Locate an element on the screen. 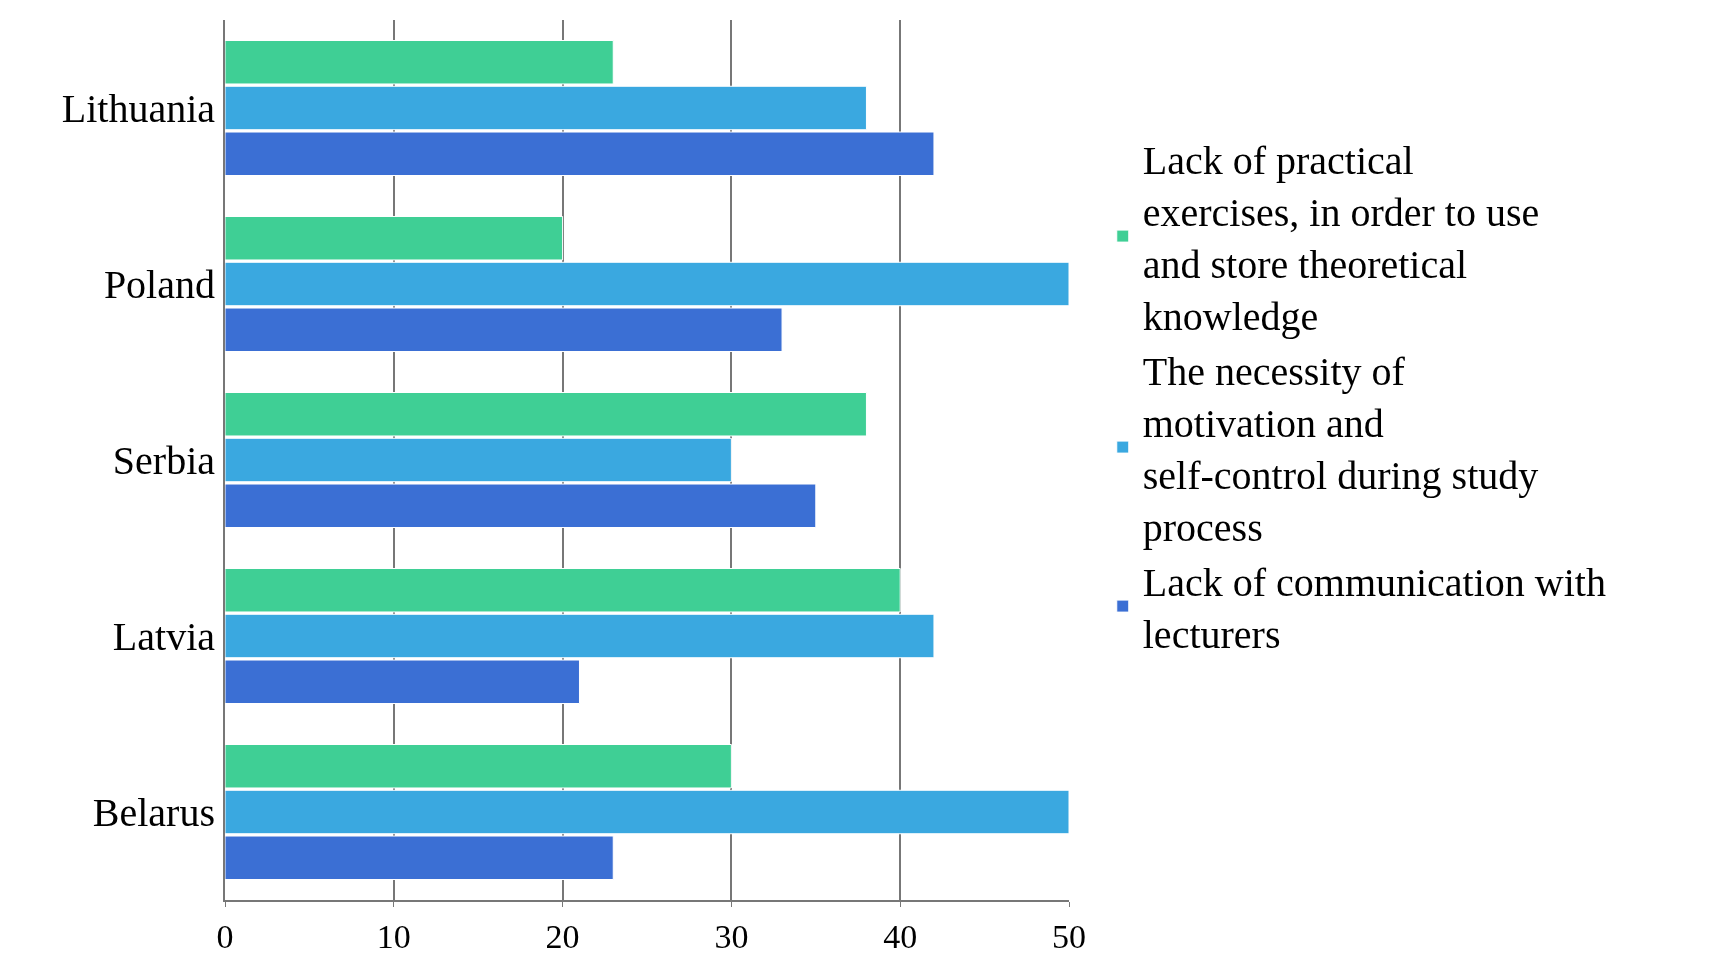 The width and height of the screenshot is (1709, 975). legend-label: Lack of communication with lecturers is located at coordinates (1374, 608).